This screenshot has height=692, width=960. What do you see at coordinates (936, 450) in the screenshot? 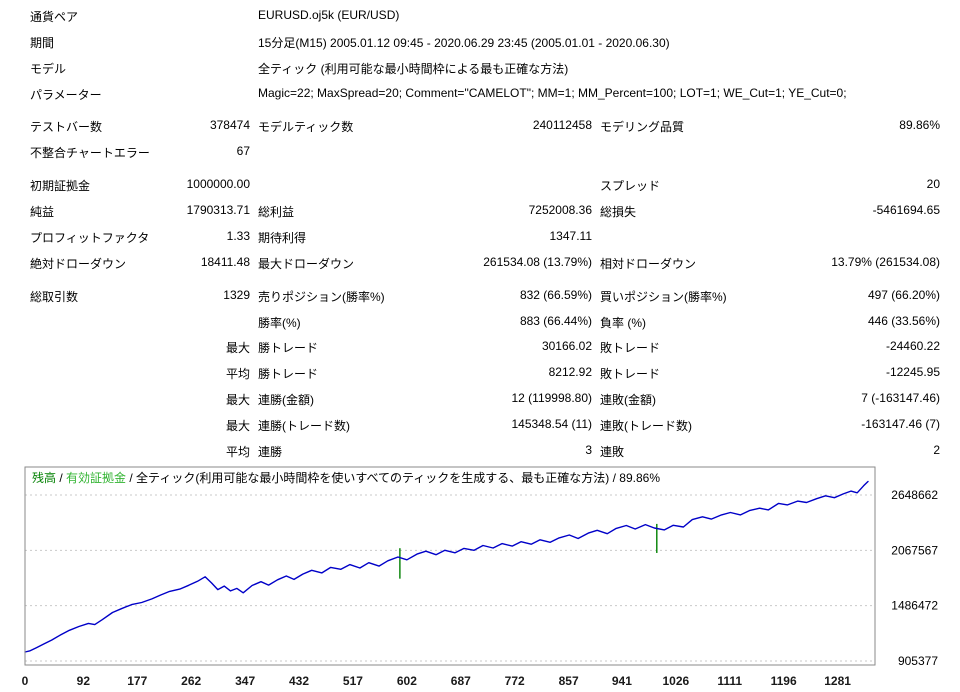
I see `cell-value: 2` at bounding box center [936, 450].